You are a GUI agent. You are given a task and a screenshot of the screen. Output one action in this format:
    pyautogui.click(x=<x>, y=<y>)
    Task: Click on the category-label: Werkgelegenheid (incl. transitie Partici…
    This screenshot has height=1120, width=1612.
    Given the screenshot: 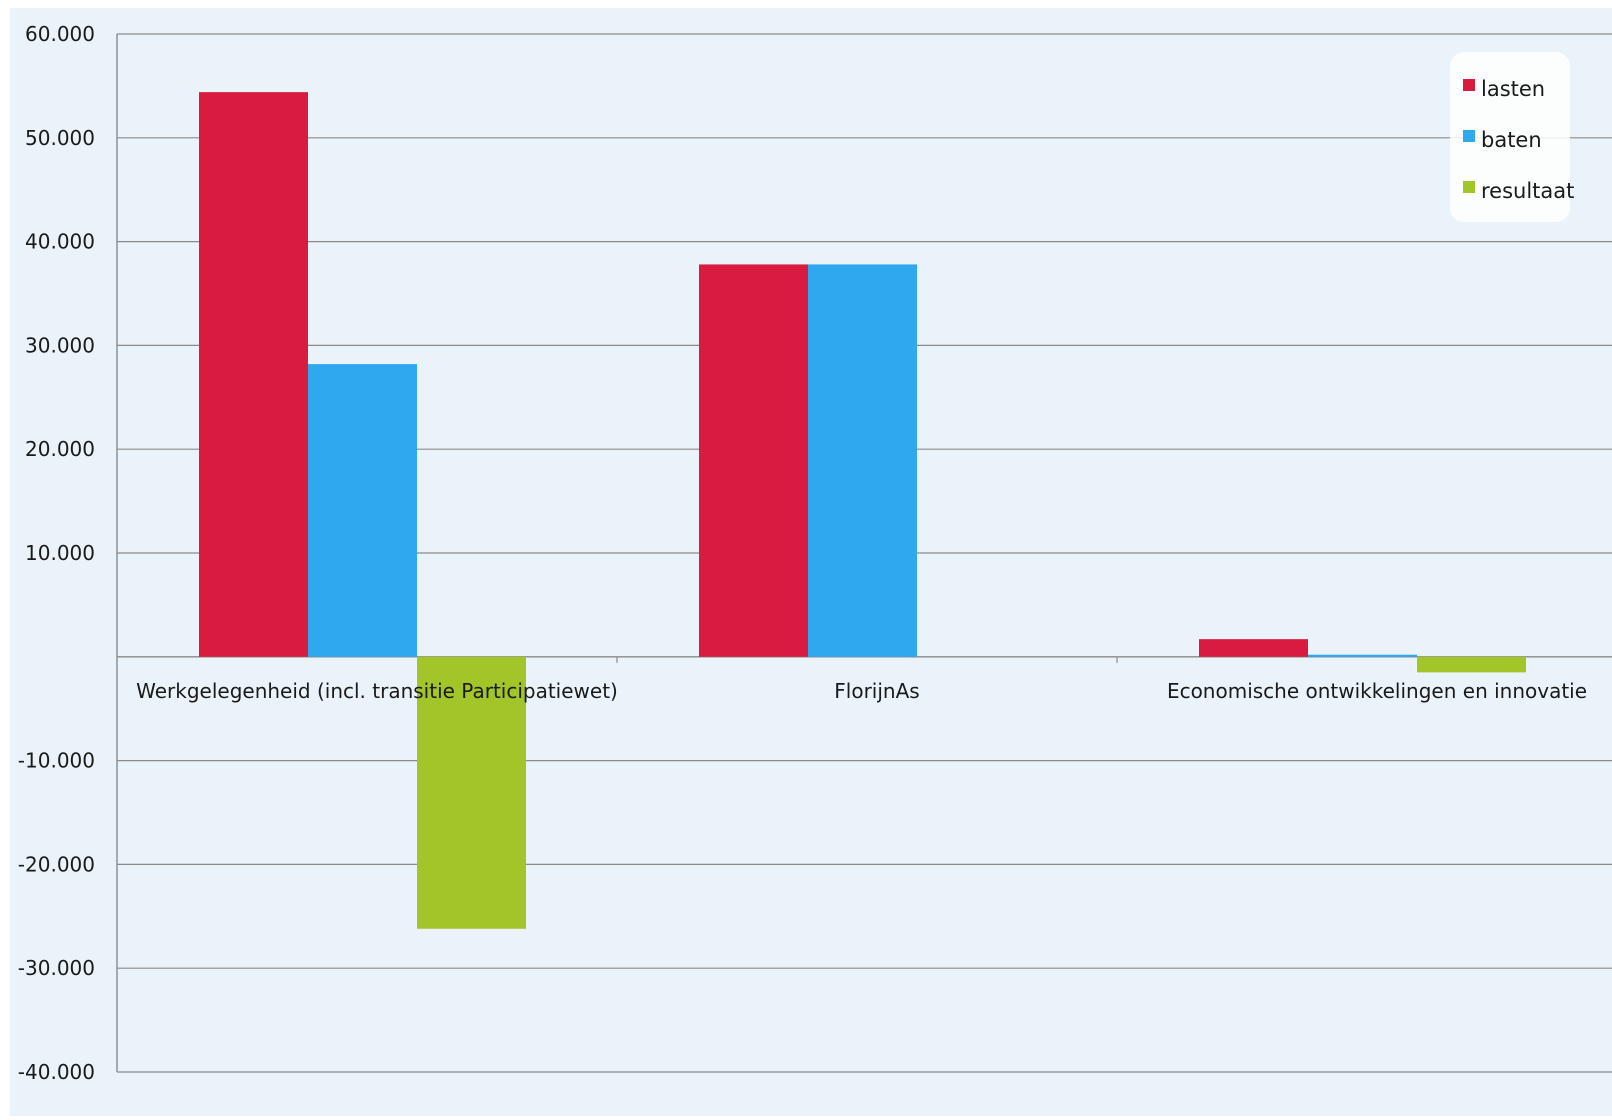 What is the action you would take?
    pyautogui.click(x=377, y=691)
    